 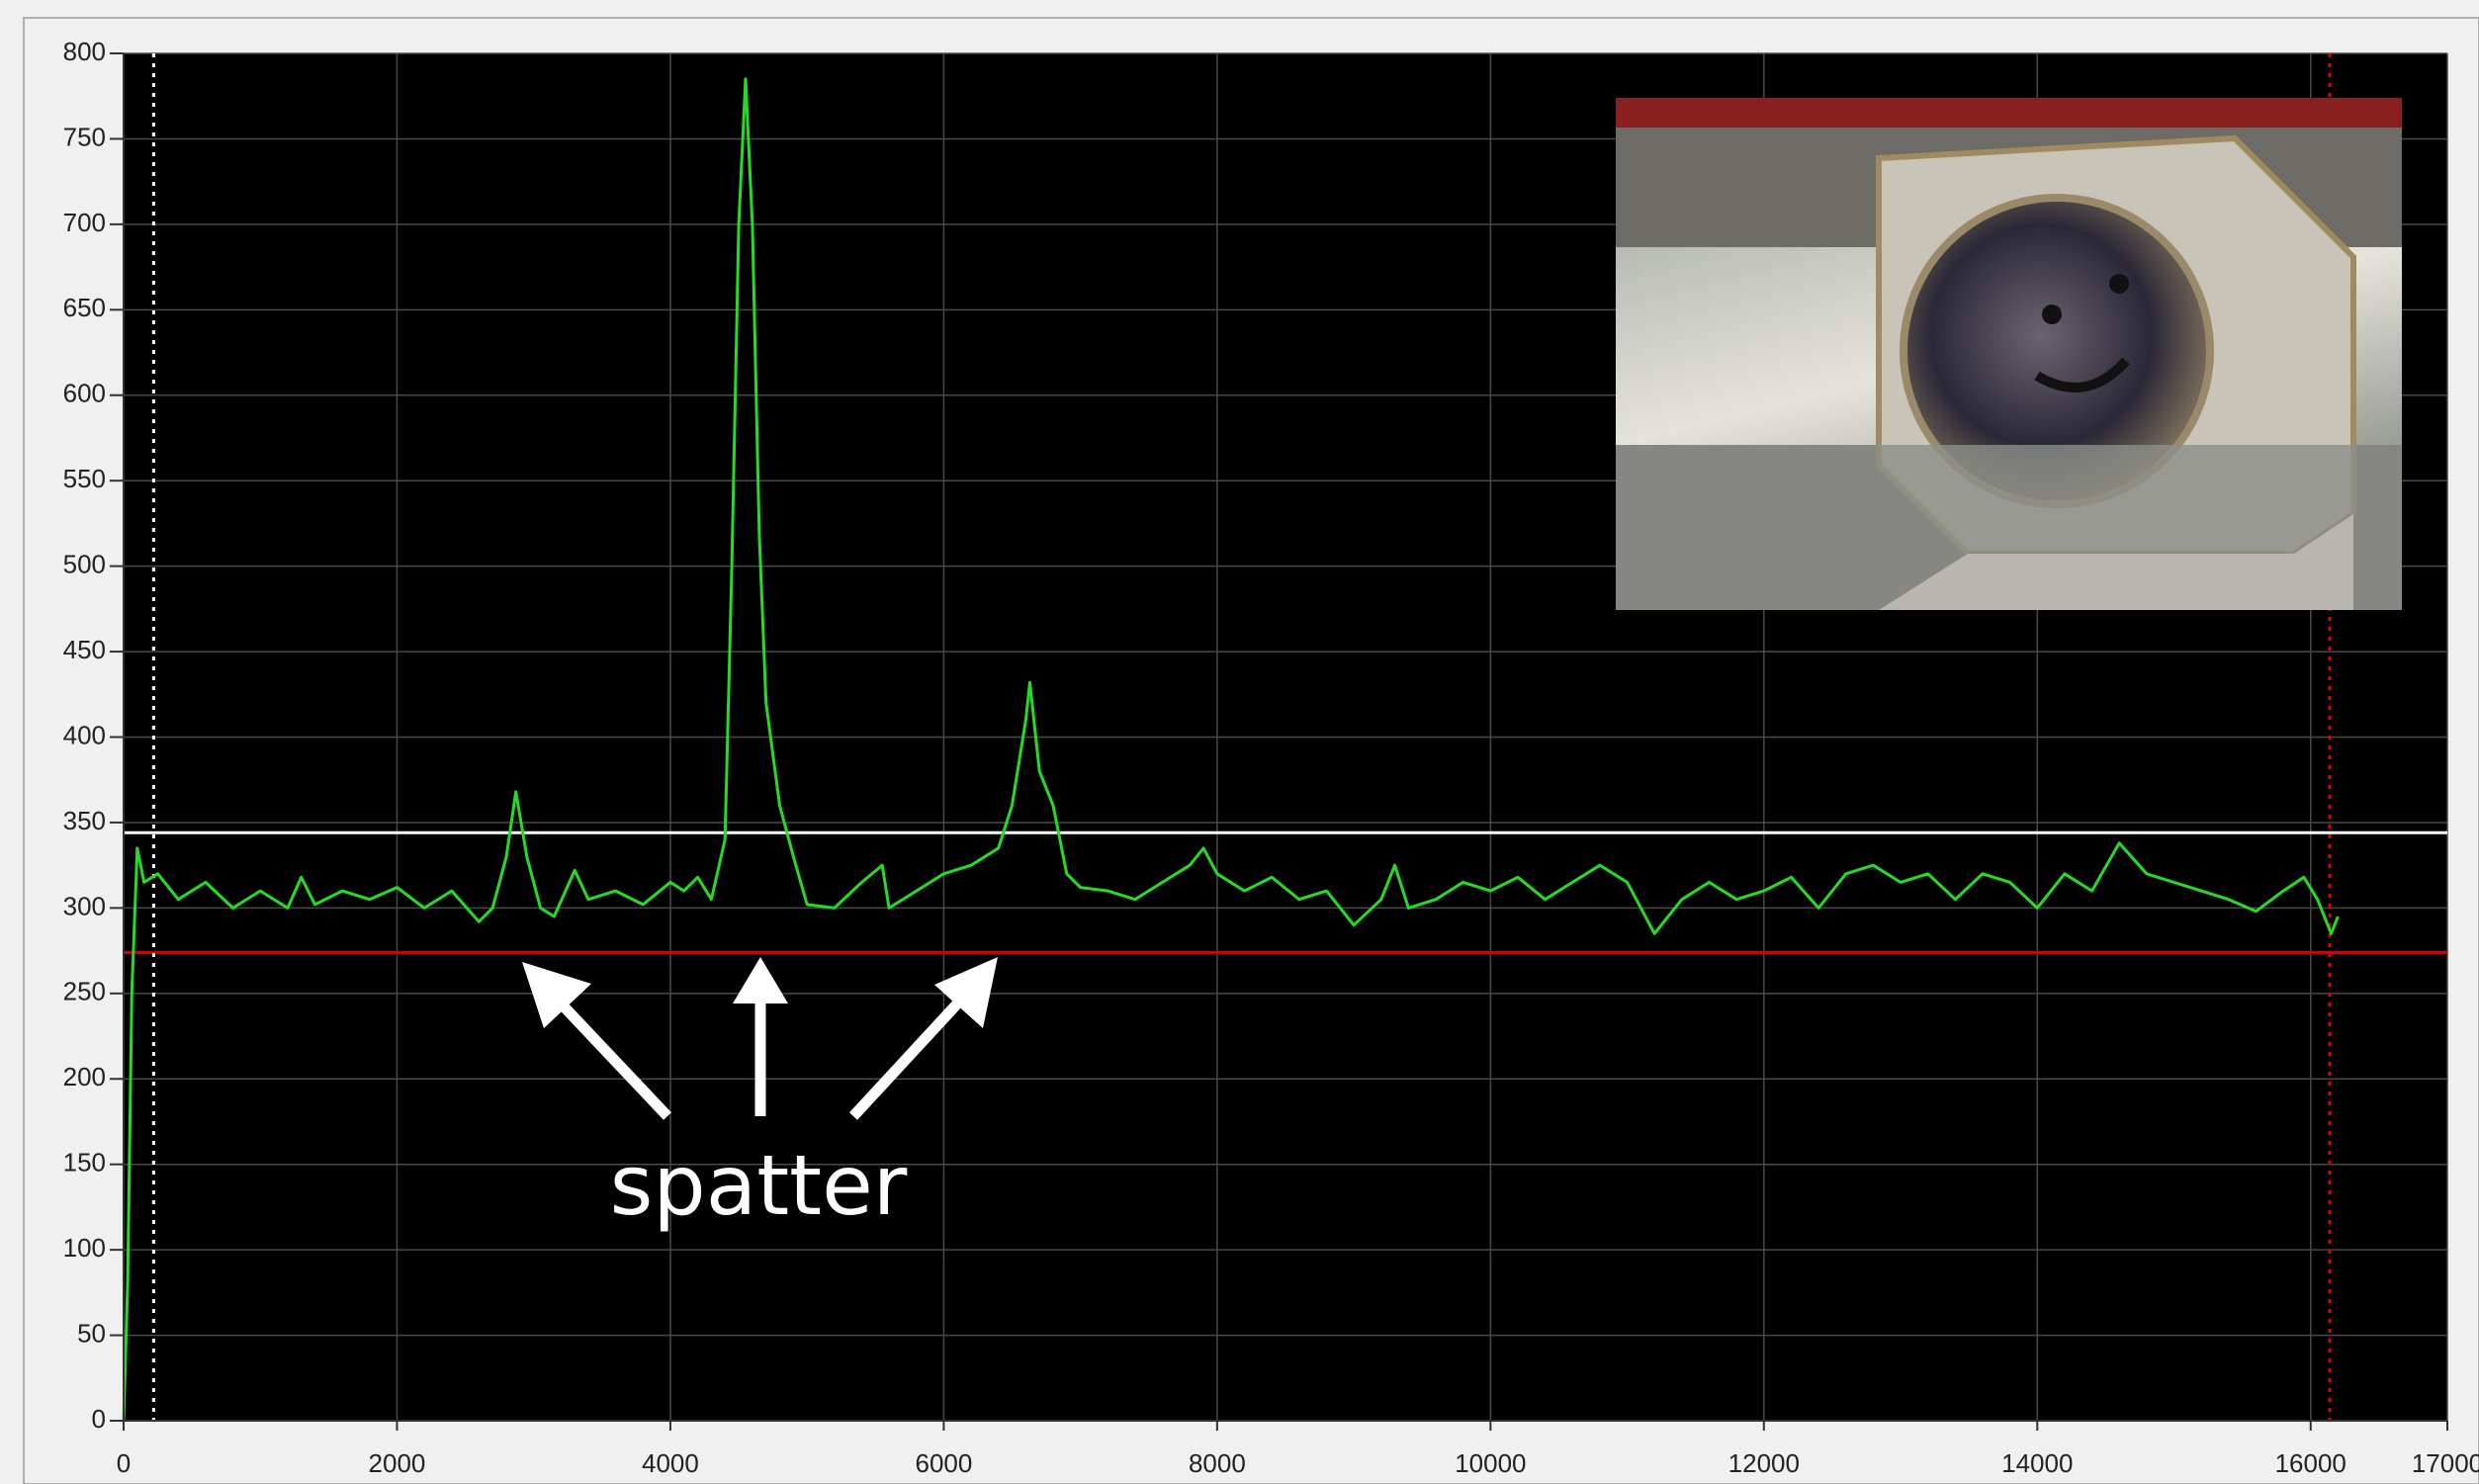 I want to click on x-tick-label: 6000, so click(x=943, y=1463).